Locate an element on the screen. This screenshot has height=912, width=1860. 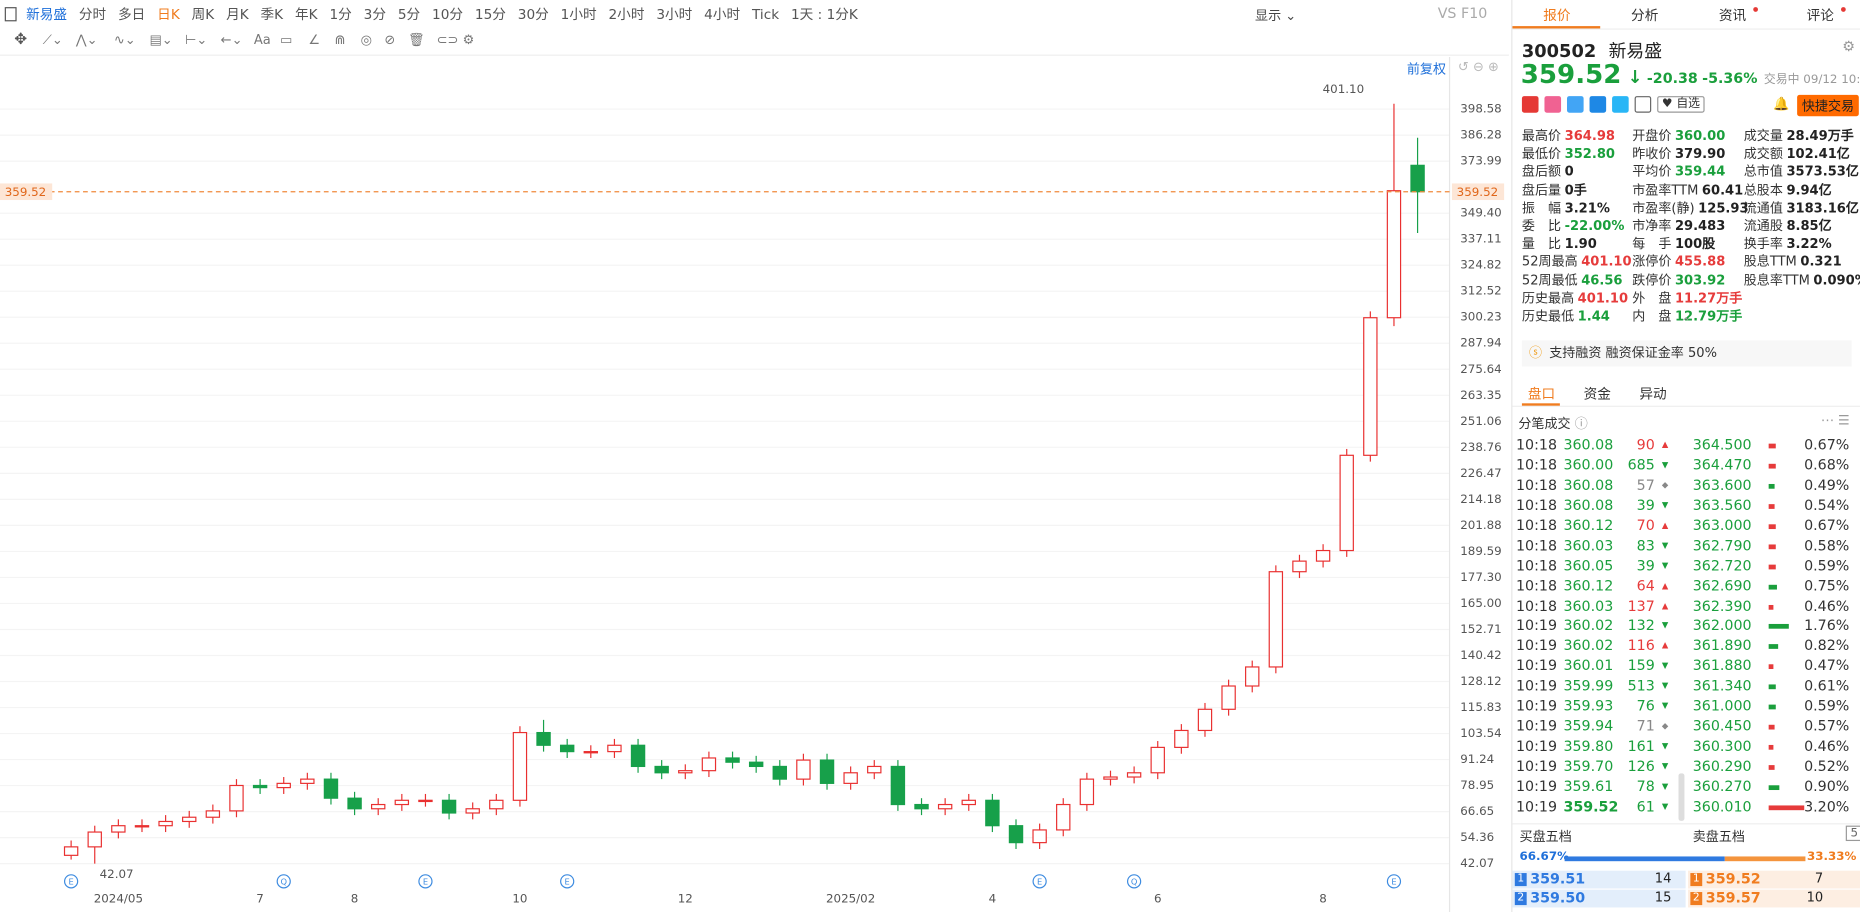
levels-button: 5 is located at coordinates (1852, 833).